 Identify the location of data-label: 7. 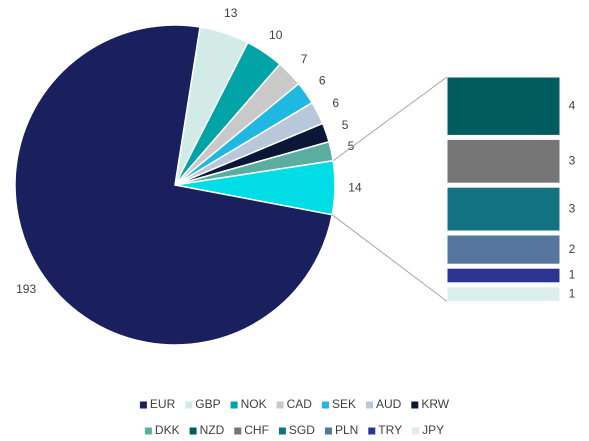
(304, 59).